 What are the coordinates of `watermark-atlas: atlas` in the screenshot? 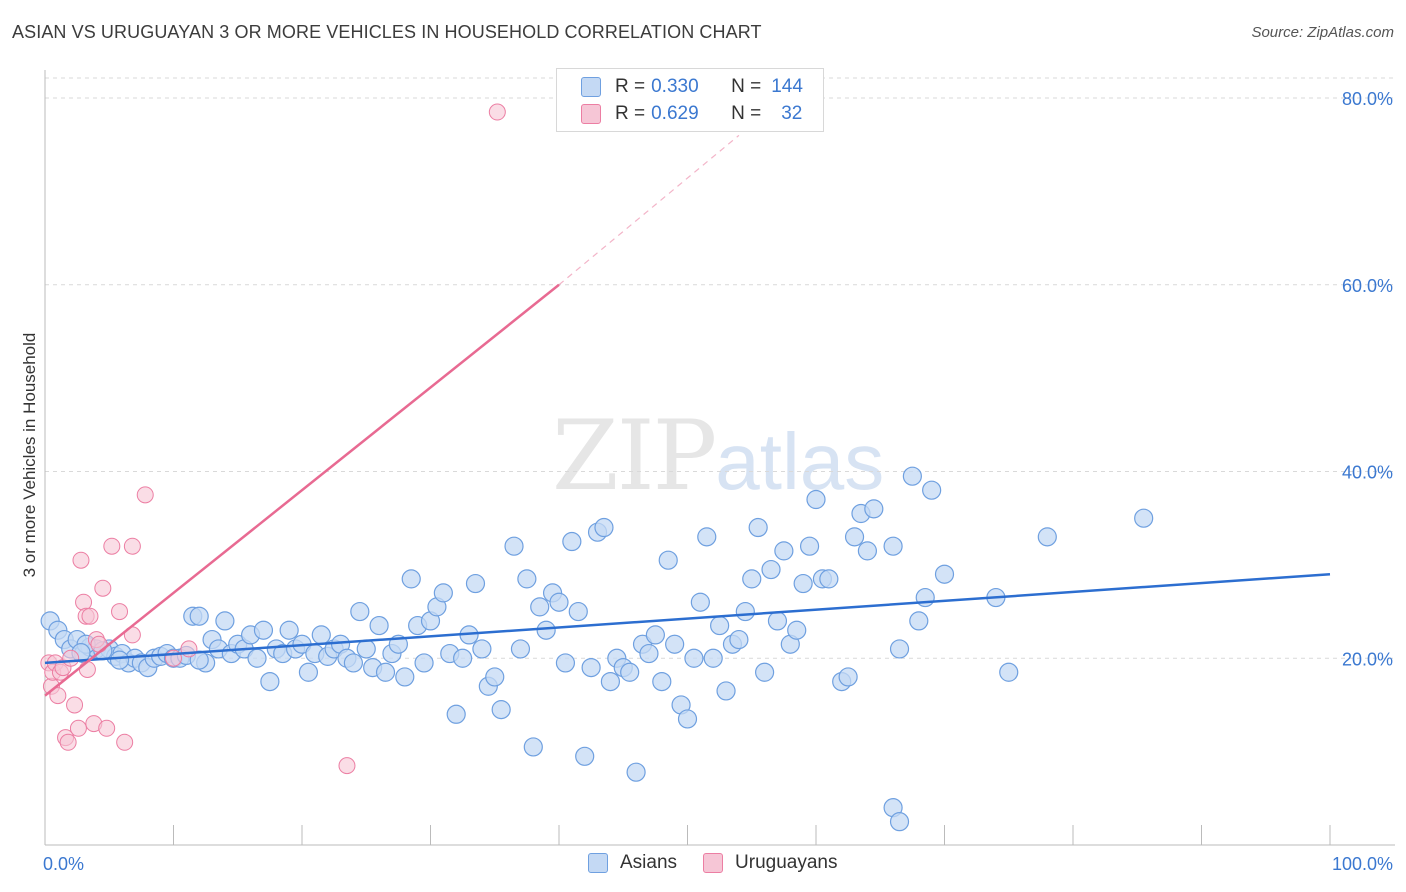 It's located at (800, 461).